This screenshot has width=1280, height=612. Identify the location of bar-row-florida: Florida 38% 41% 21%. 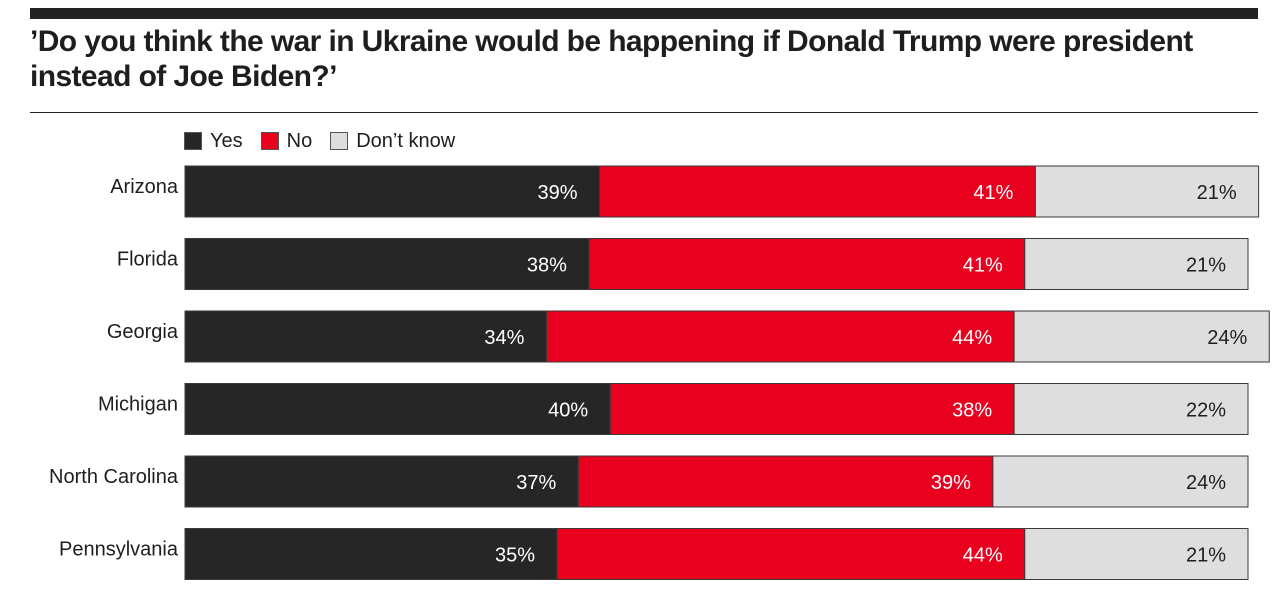
(683, 264).